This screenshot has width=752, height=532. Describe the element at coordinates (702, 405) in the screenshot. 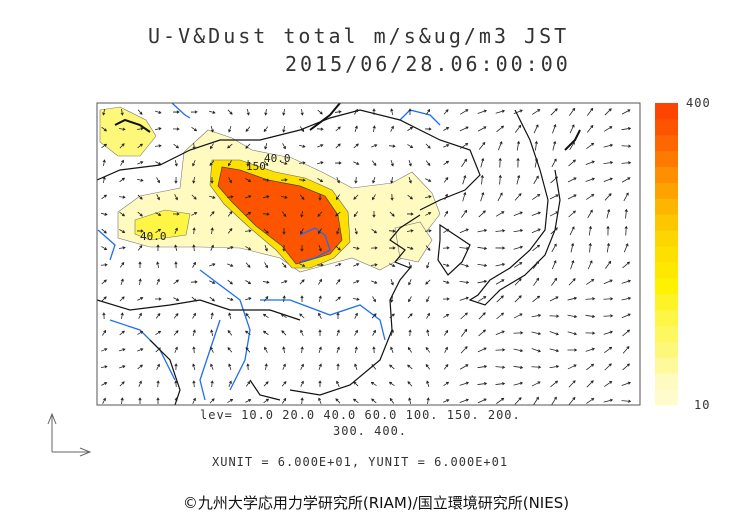

I see `colorbar-min-label: 10` at that location.